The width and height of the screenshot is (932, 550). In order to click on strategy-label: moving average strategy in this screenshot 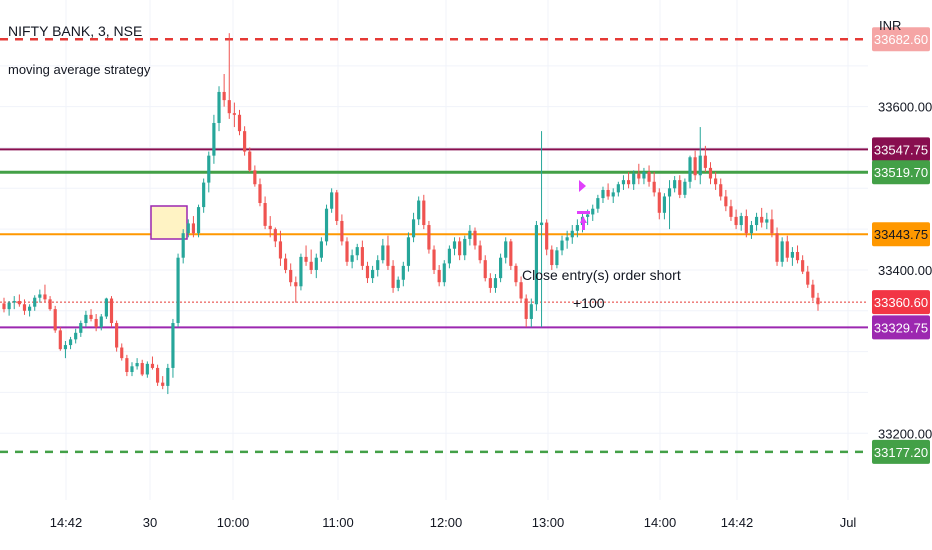, I will do `click(79, 69)`.